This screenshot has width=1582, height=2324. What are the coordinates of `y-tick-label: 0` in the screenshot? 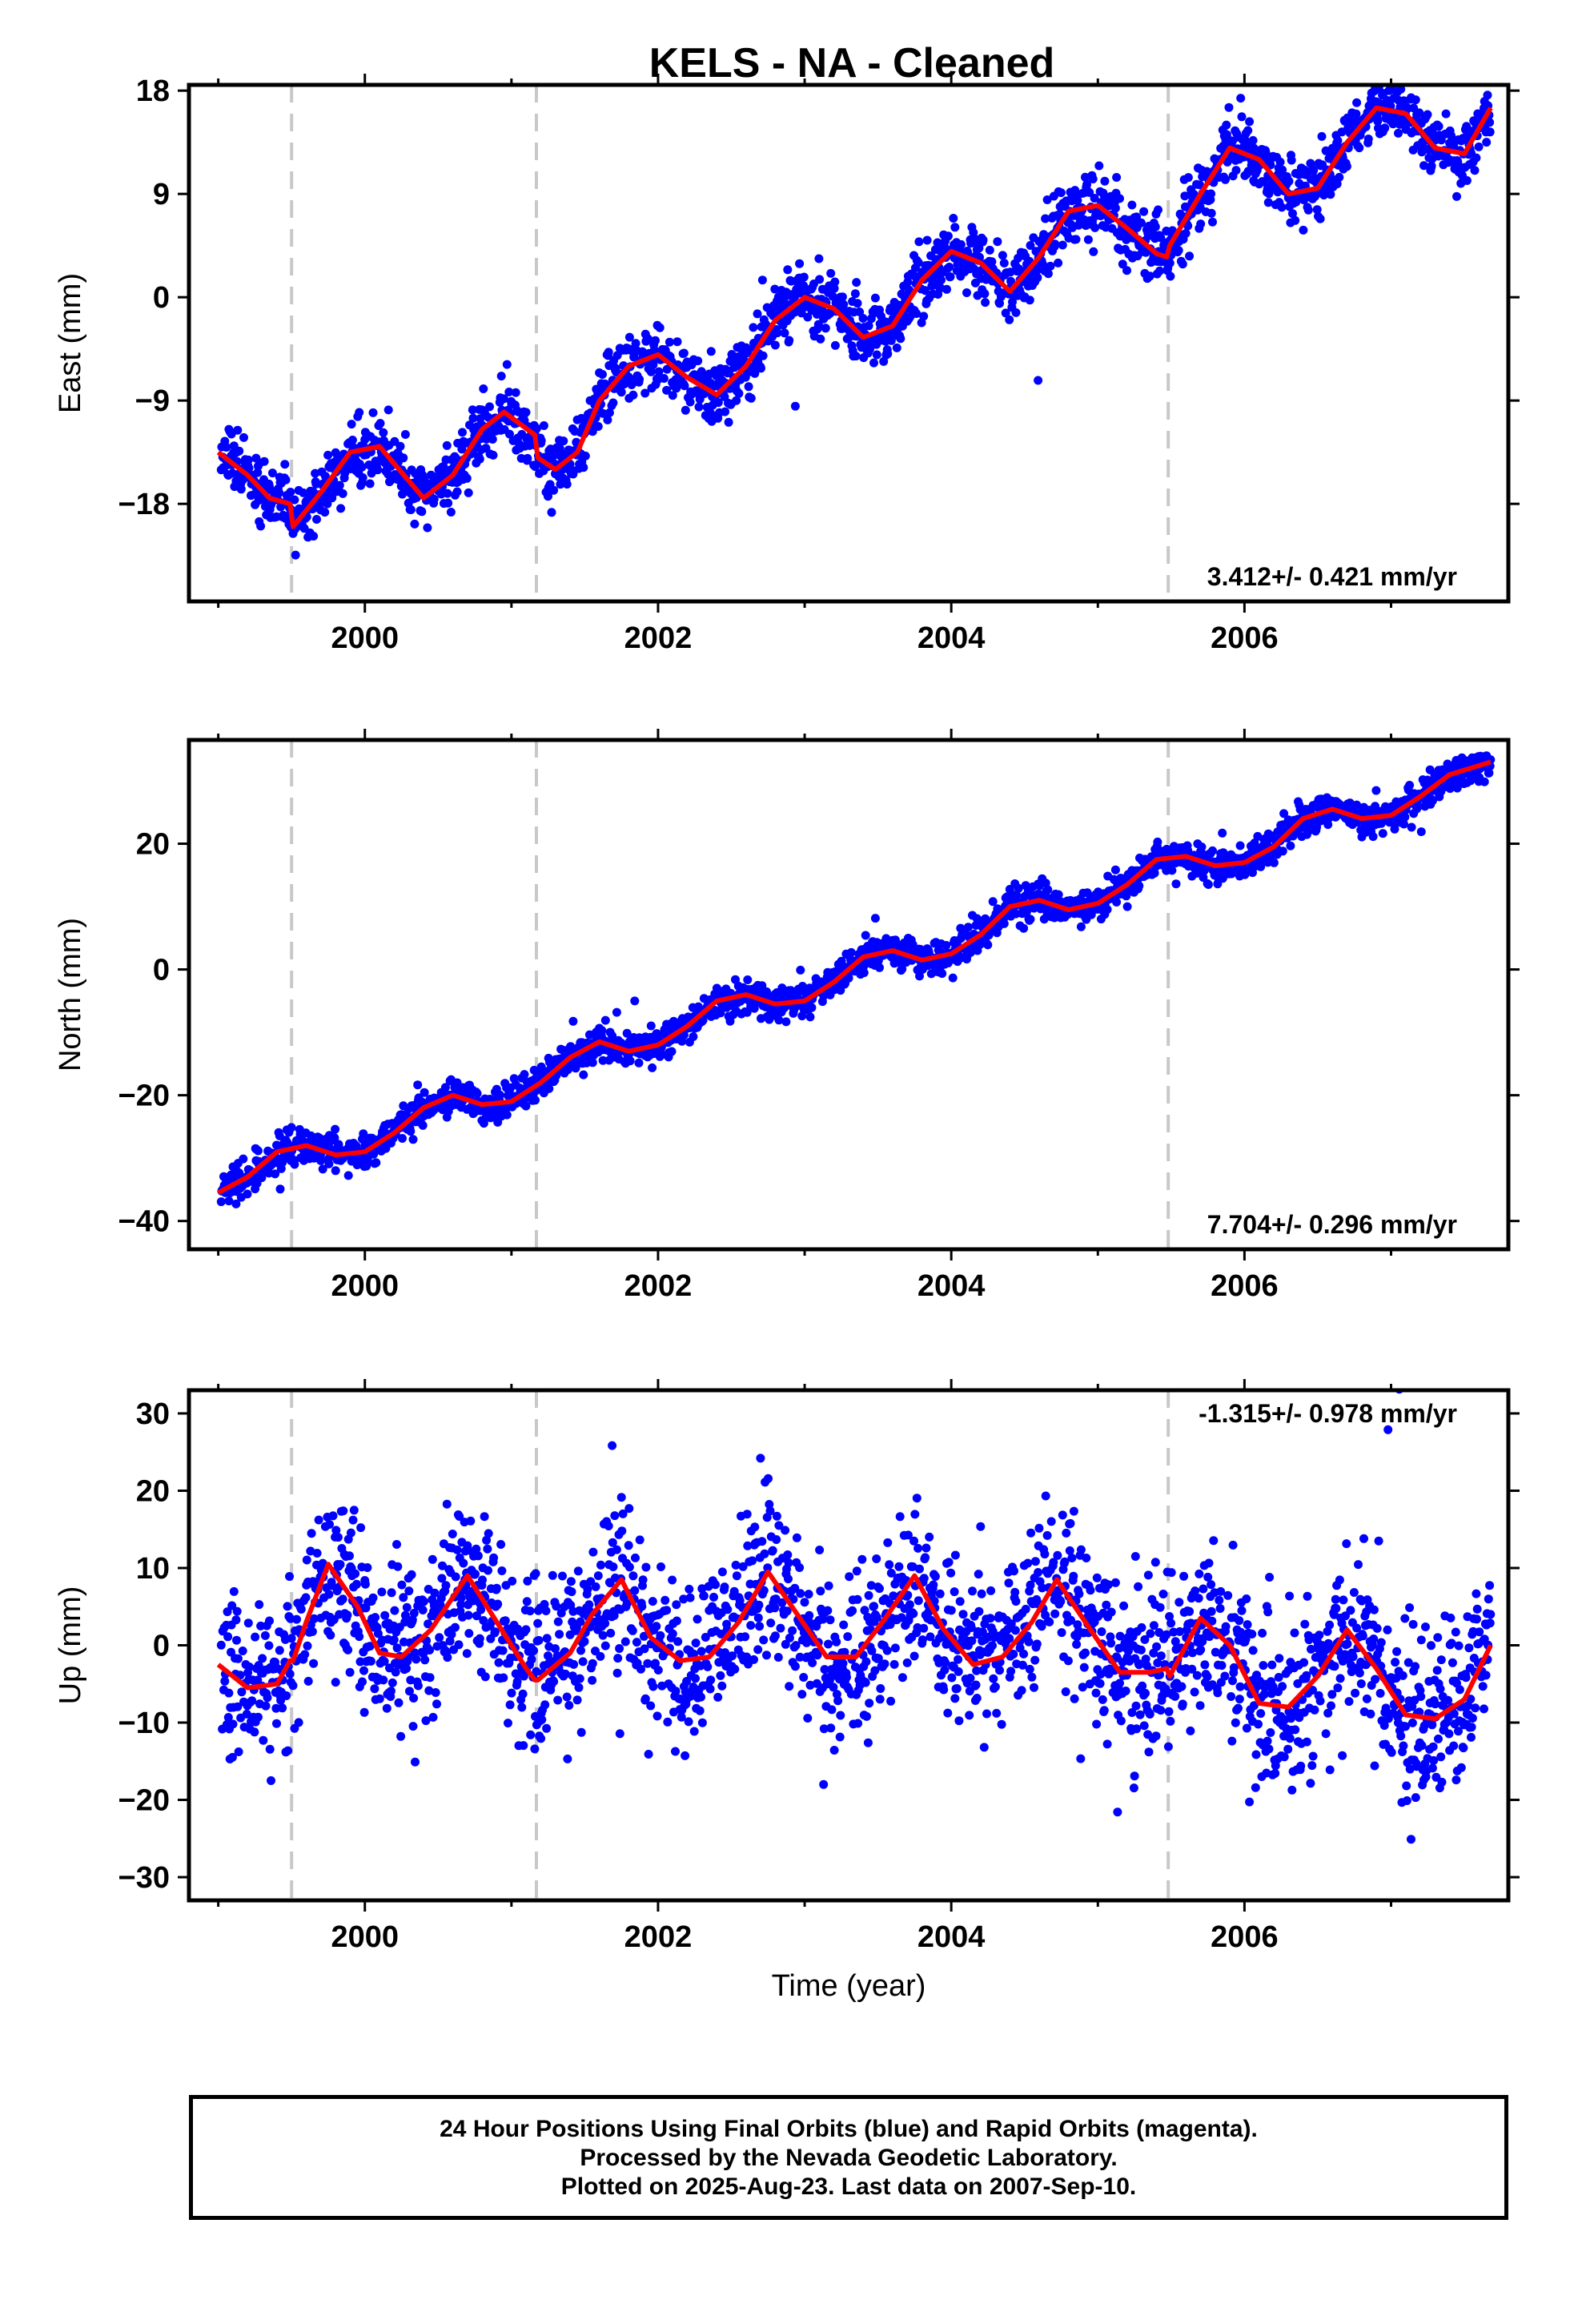 It's located at (161, 298).